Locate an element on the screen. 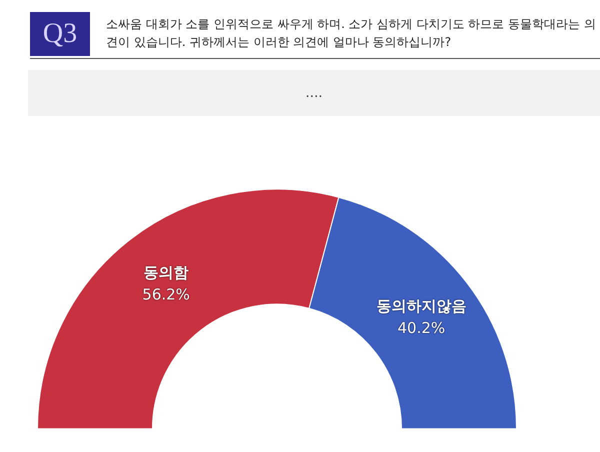 The image size is (600, 452). slice-label: 동의하지않음 is located at coordinates (421, 305).